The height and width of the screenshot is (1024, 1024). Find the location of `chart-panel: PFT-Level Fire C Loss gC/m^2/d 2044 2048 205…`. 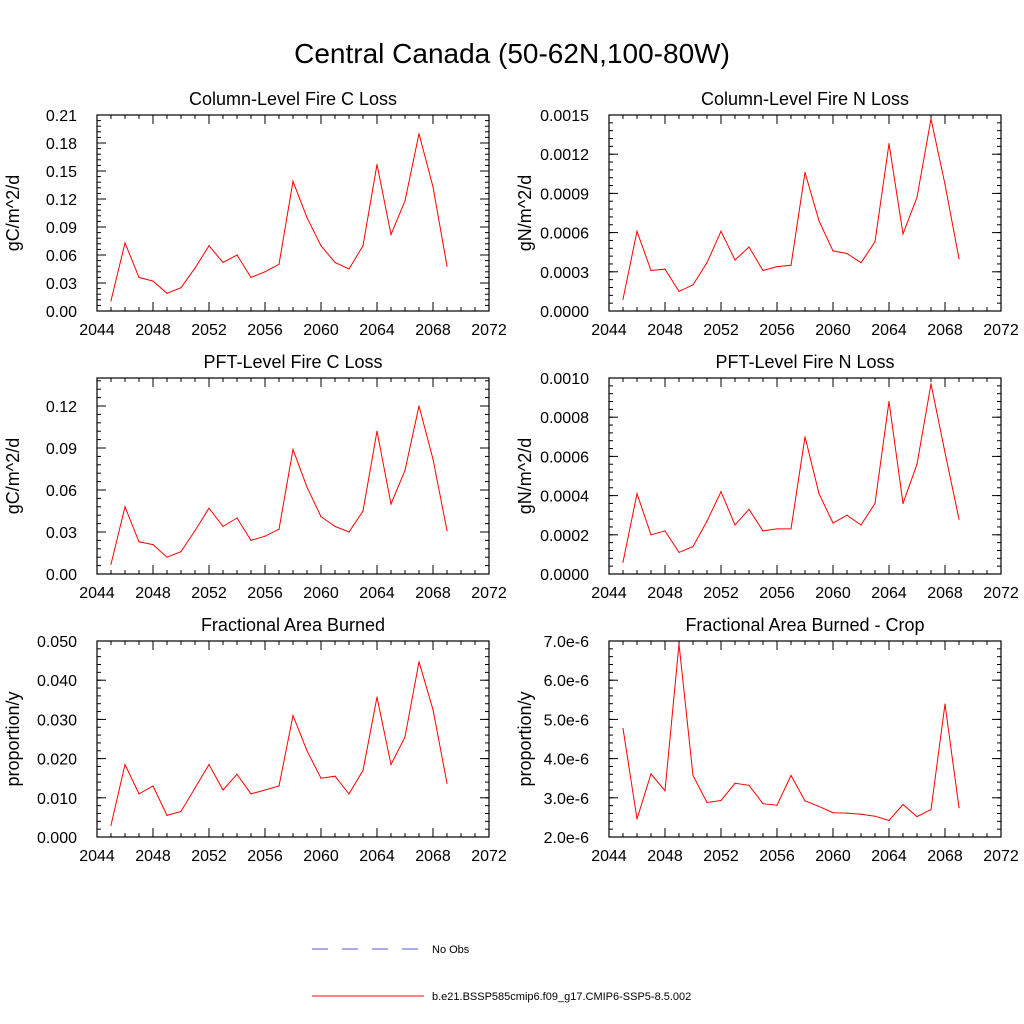

chart-panel: PFT-Level Fire C Loss gC/m^2/d 2044 2048 205… is located at coordinates (255, 477).